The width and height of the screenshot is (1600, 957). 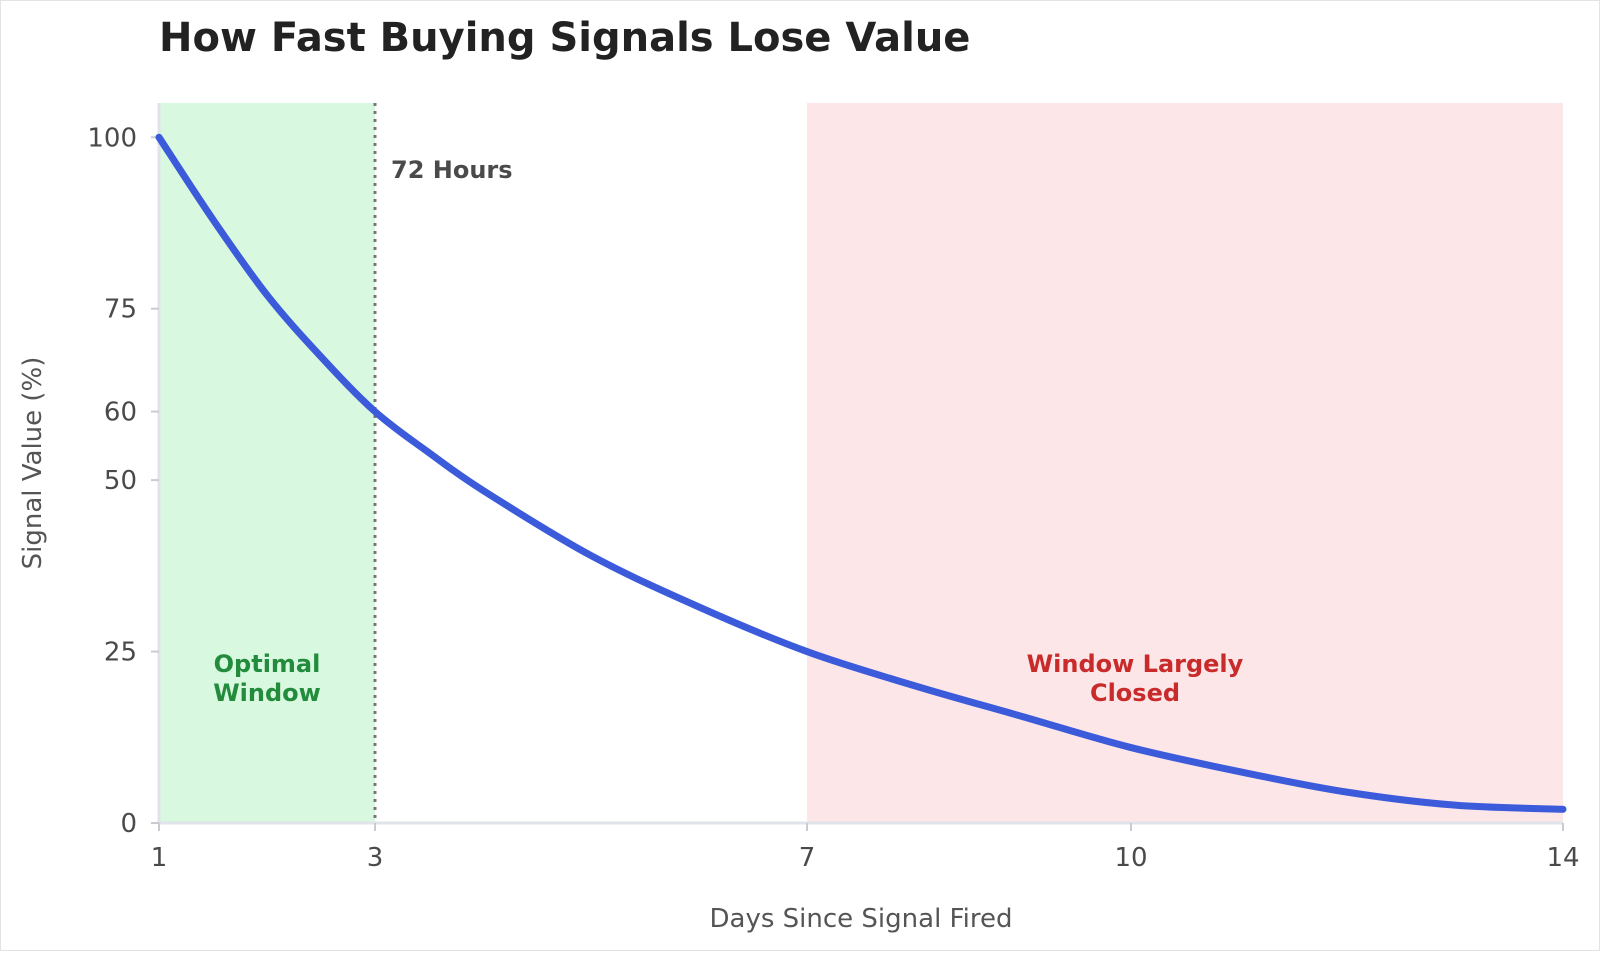 What do you see at coordinates (120, 413) in the screenshot?
I see `y-tick-label-60: 60` at bounding box center [120, 413].